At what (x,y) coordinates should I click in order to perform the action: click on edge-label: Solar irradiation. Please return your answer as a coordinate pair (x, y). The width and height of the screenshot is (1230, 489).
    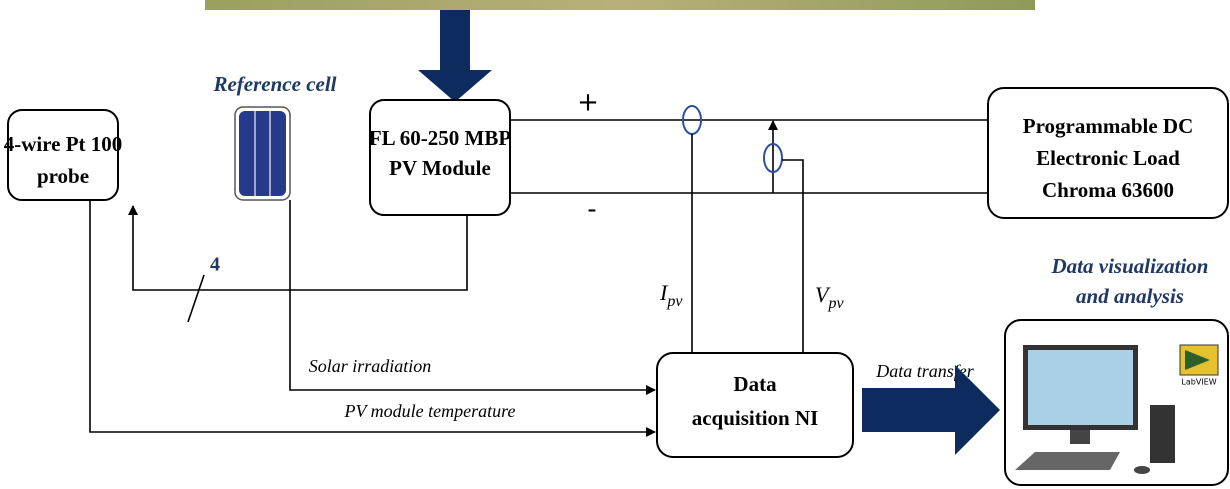
    Looking at the image, I should click on (370, 366).